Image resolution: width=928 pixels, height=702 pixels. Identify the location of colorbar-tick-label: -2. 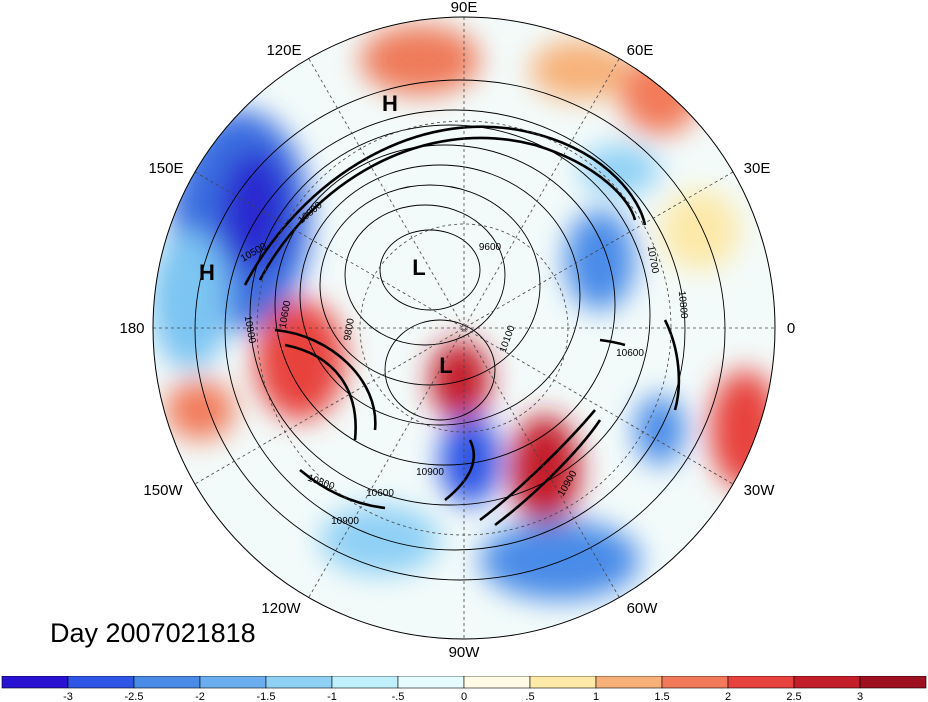
(200, 696).